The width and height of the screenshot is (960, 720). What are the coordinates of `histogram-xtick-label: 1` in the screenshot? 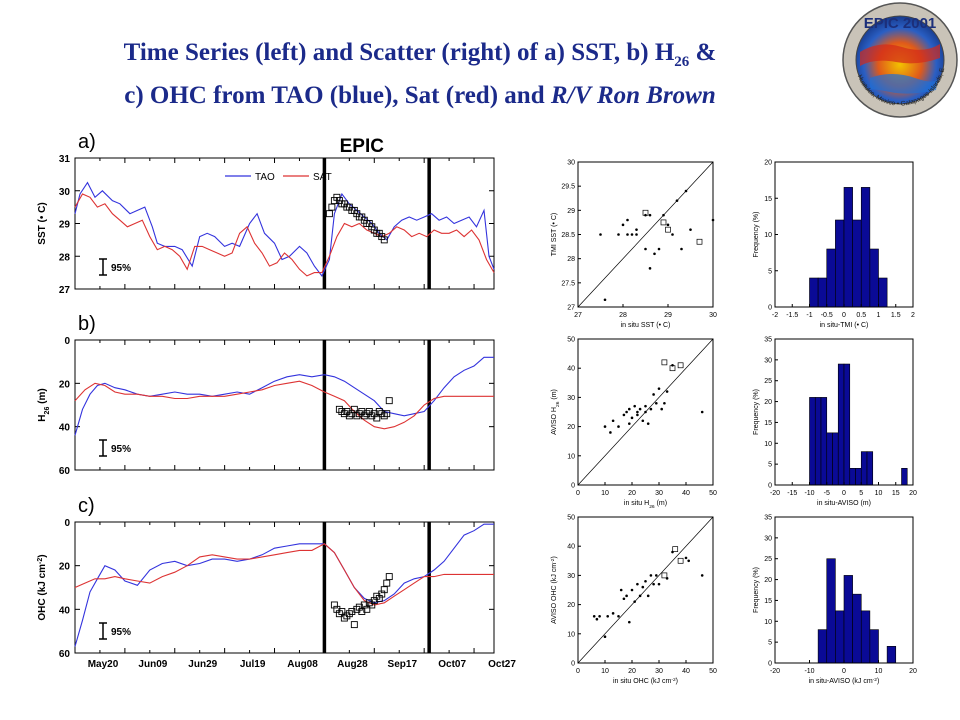 It's located at (879, 315).